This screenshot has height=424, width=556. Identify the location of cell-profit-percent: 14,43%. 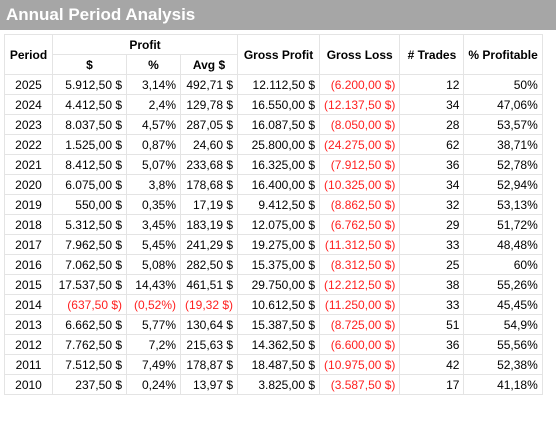
(153, 284).